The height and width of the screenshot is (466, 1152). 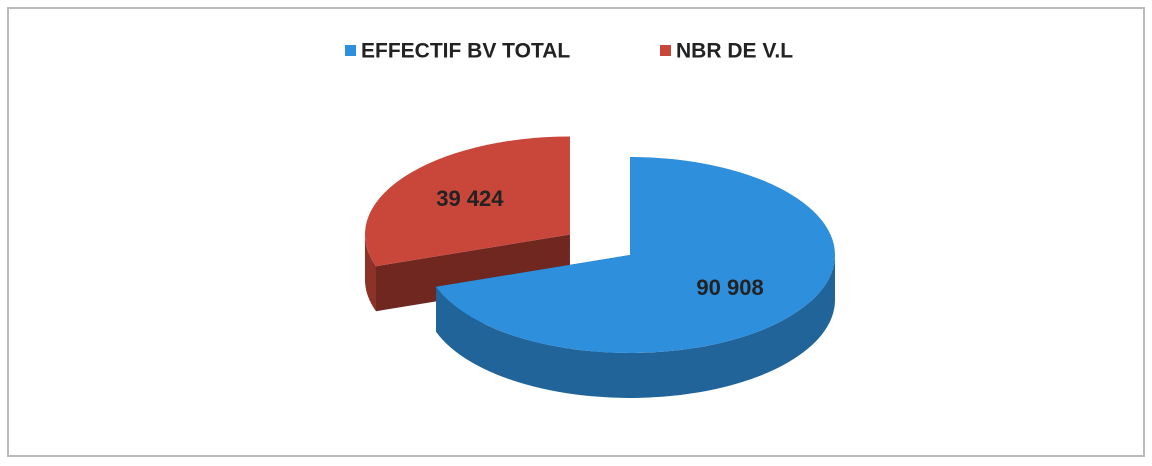 What do you see at coordinates (473, 273) in the screenshot?
I see `slice-cut-face` at bounding box center [473, 273].